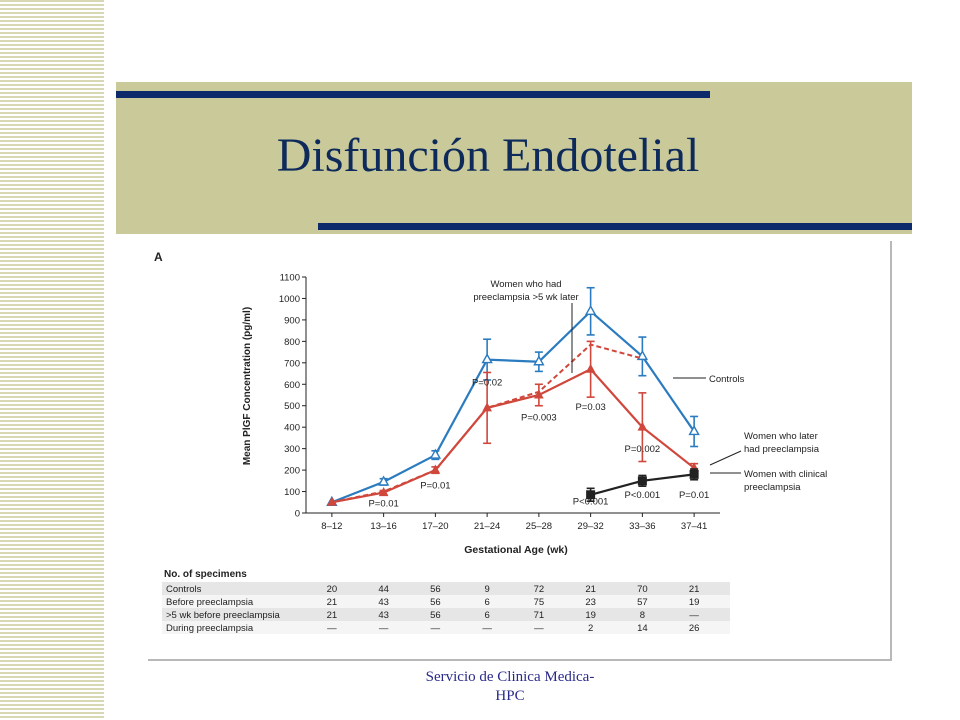 This screenshot has width=960, height=720. Describe the element at coordinates (210, 602) in the screenshot. I see `table-row-label: Before preeclampsia` at that location.